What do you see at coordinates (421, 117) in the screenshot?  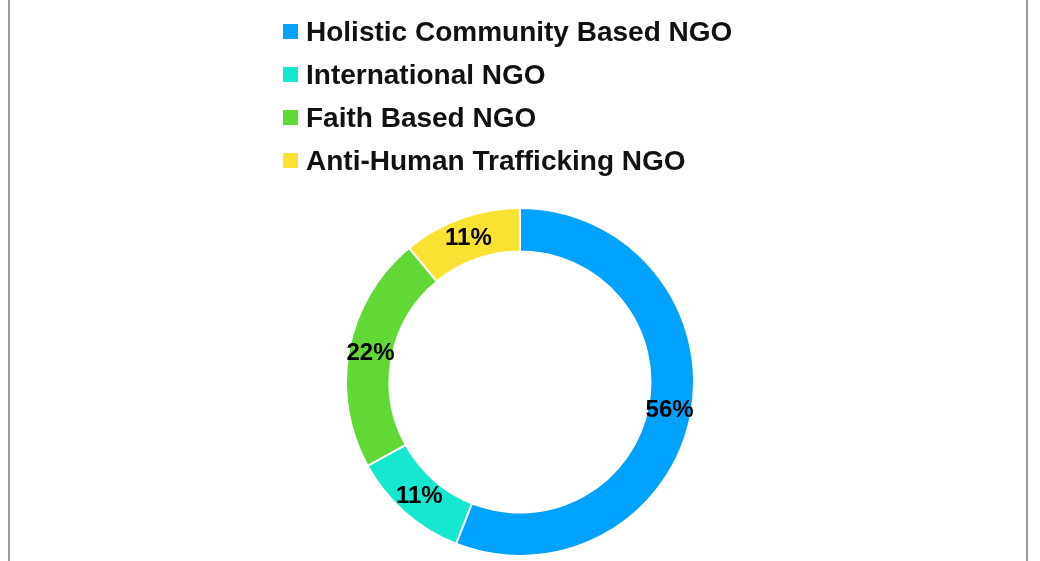 I see `legend-label: Faith Based NGO` at bounding box center [421, 117].